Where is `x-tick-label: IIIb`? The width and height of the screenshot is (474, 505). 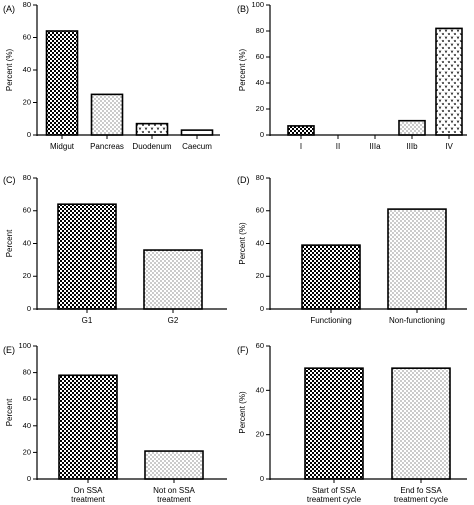
x-tick-label: IIIb is located at coordinates (412, 146).